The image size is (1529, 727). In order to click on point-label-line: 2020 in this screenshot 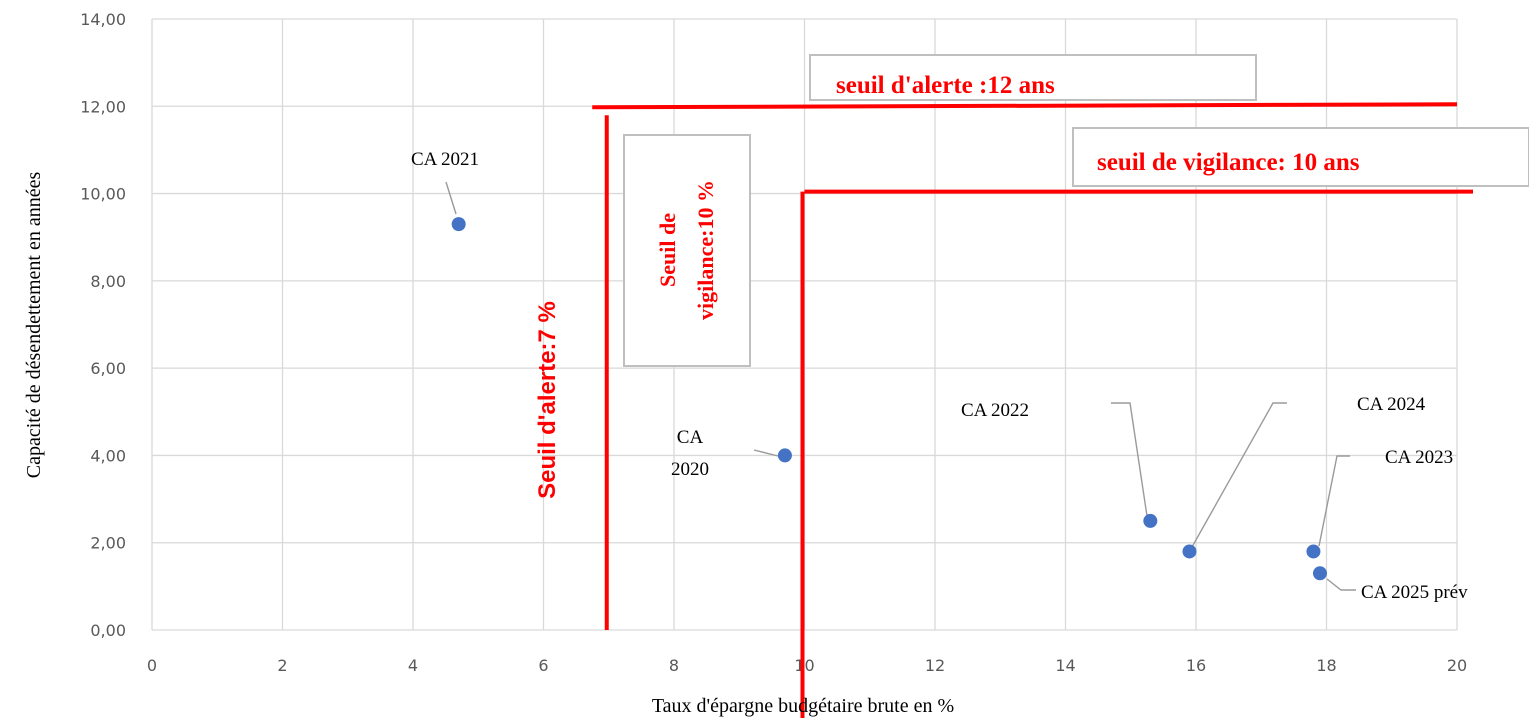, I will do `click(690, 469)`.